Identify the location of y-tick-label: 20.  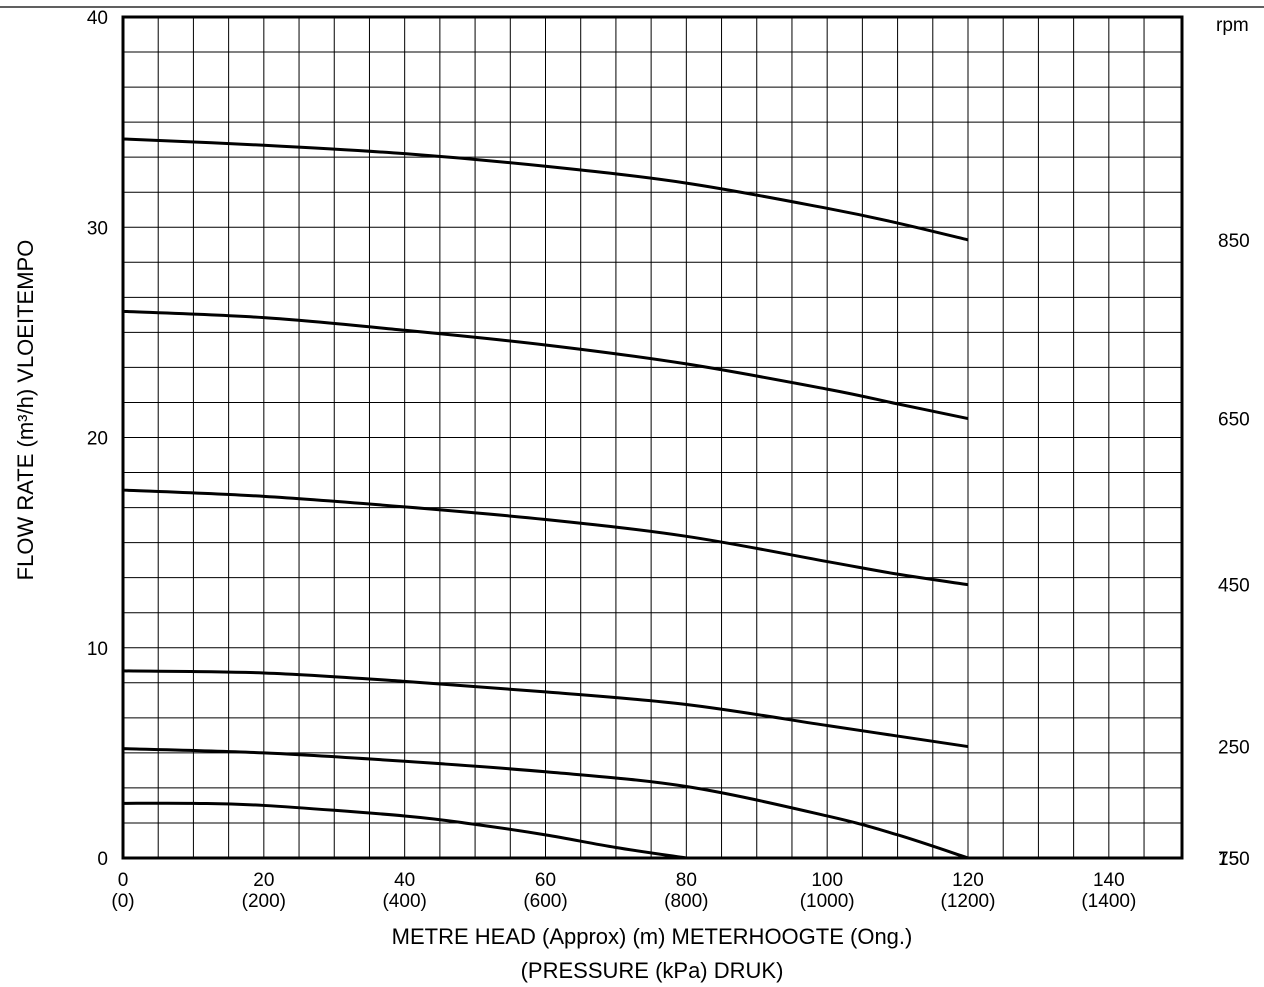
(97, 439).